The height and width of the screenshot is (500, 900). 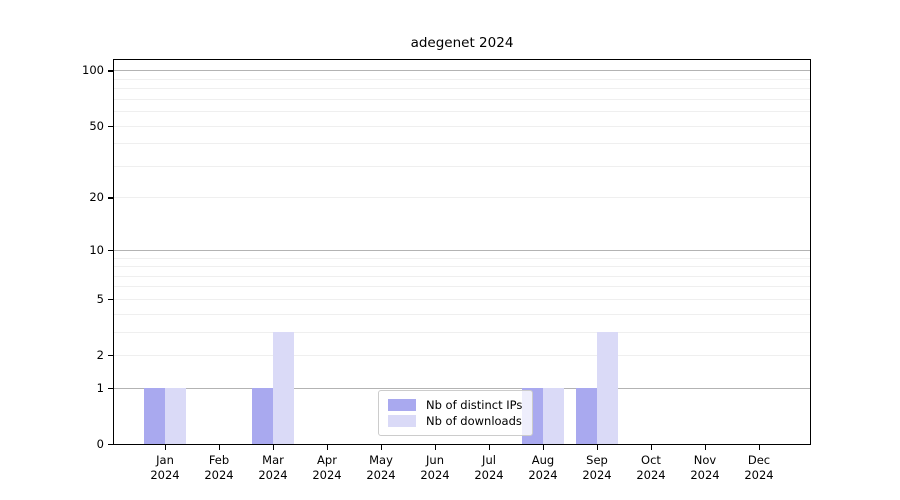 I want to click on x-axis-tick-label: May 2024, so click(x=381, y=467).